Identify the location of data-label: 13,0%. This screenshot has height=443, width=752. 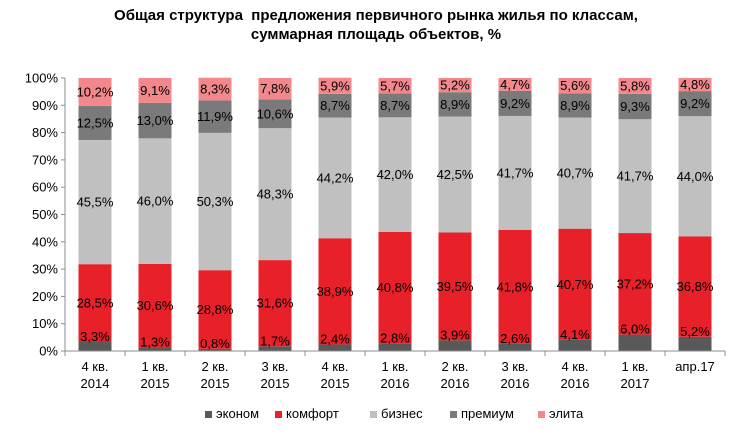
(155, 120).